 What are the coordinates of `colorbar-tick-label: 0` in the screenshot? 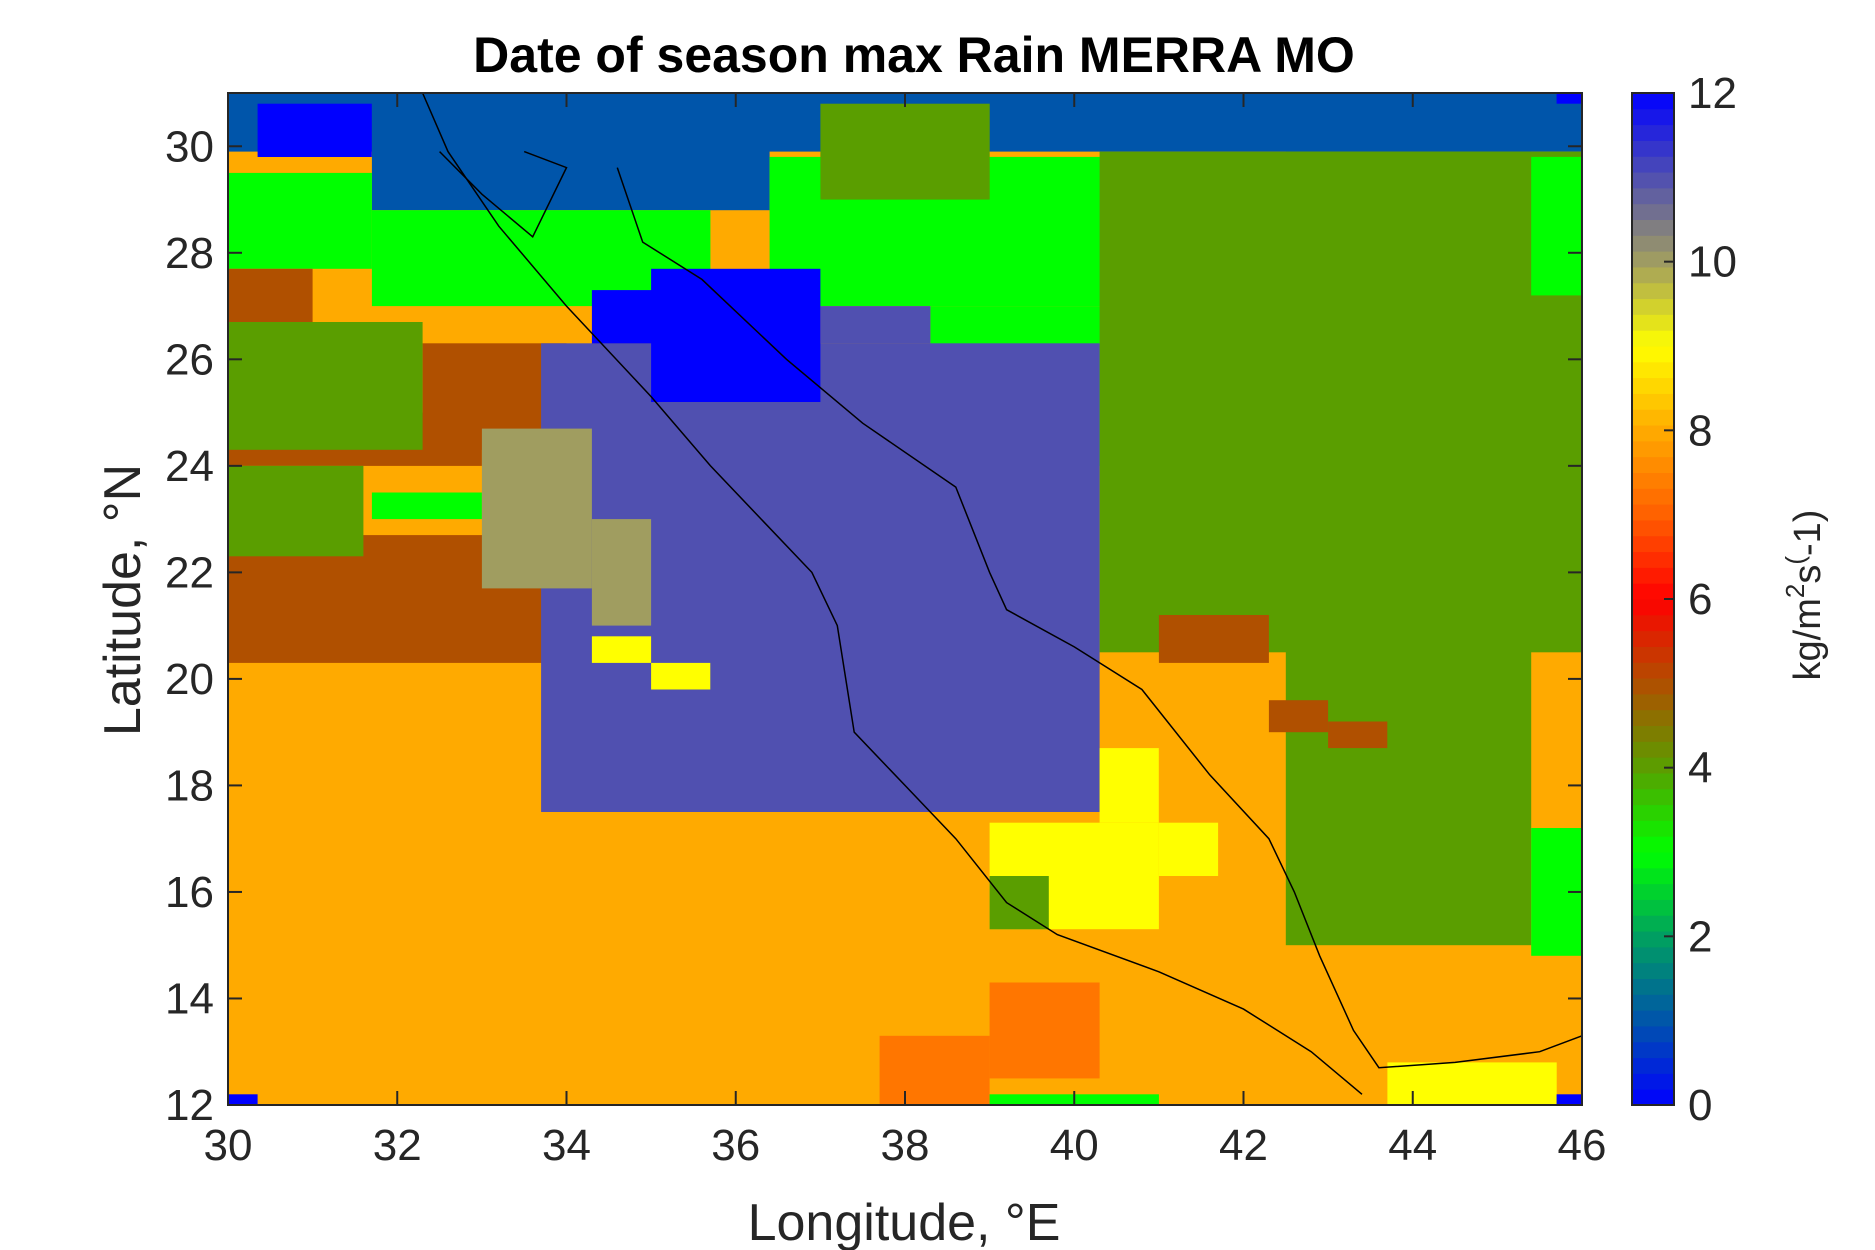 It's located at (1700, 1105).